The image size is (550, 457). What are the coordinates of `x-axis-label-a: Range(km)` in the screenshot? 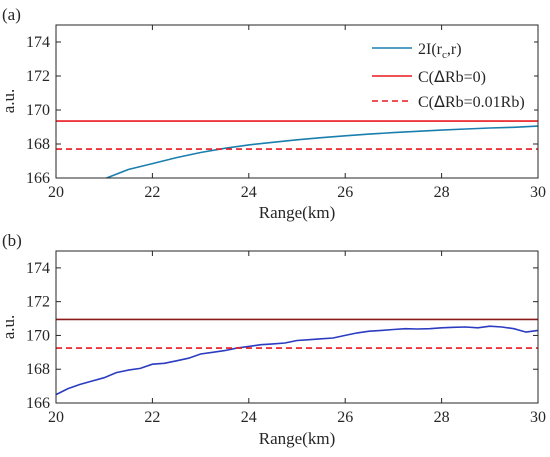 It's located at (297, 212).